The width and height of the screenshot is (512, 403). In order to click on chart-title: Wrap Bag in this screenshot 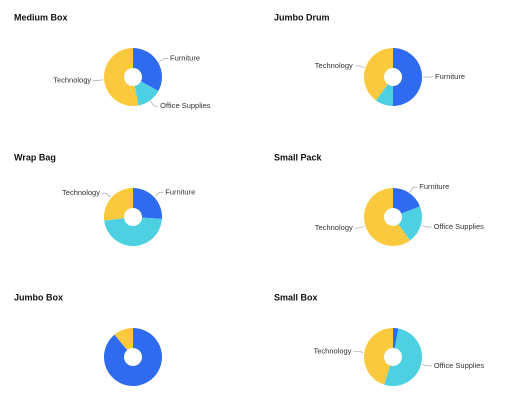, I will do `click(35, 157)`.